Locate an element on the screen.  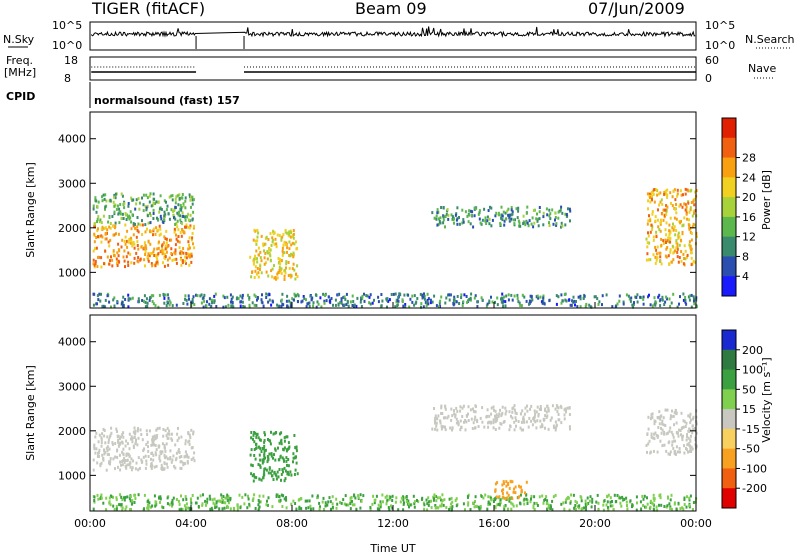
echo-region is located at coordinates (395, 502).